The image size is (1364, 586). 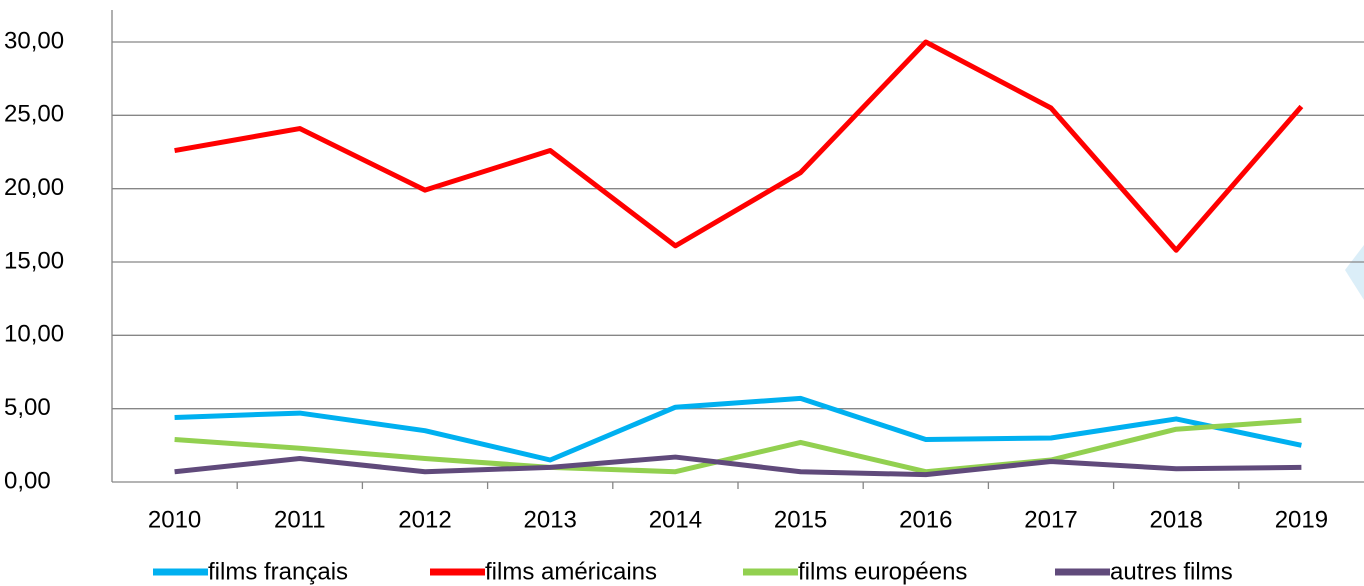 I want to click on x-tick-label: 2018, so click(x=1176, y=519).